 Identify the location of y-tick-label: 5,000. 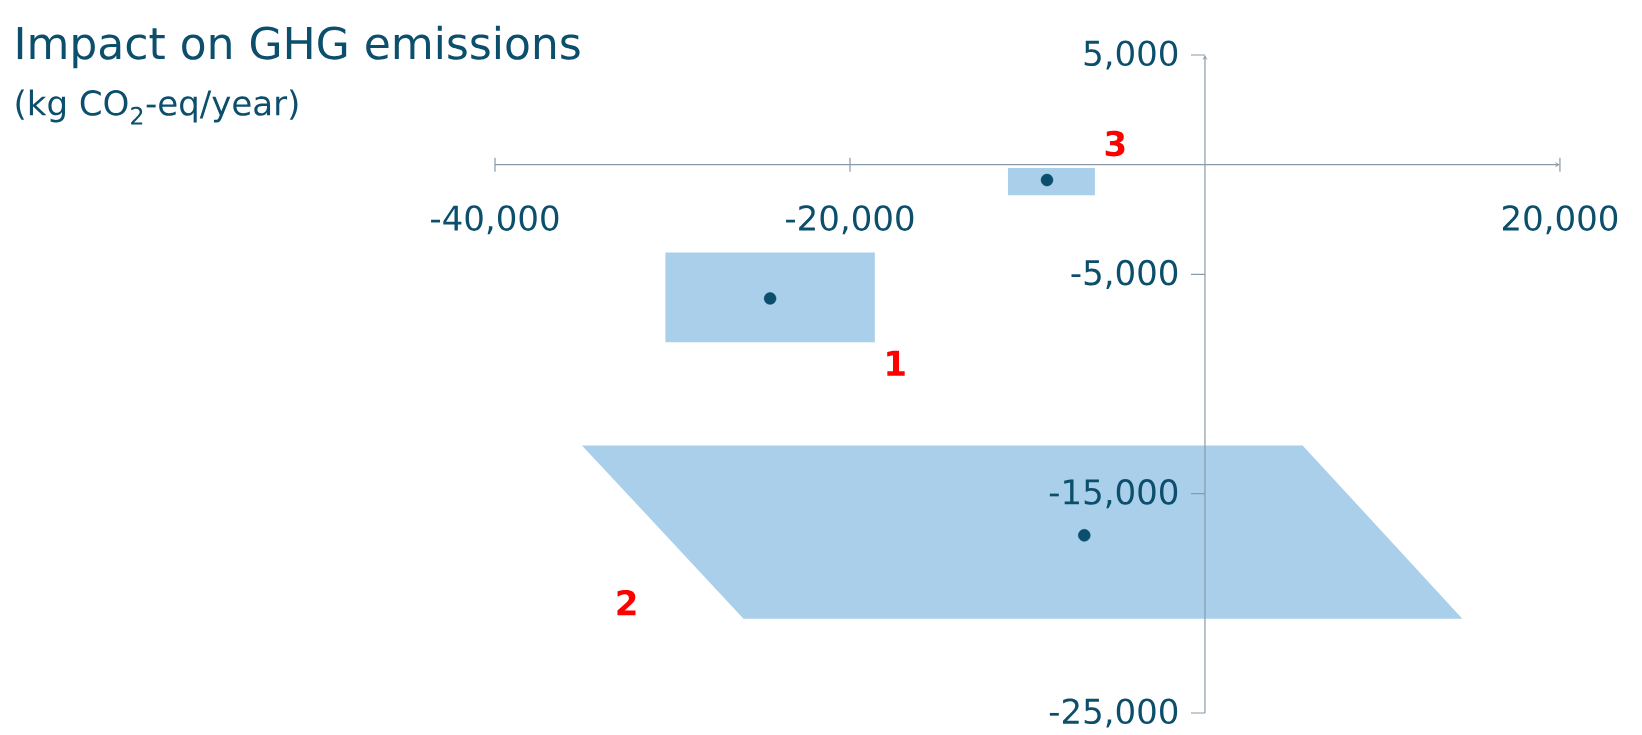
(1131, 55).